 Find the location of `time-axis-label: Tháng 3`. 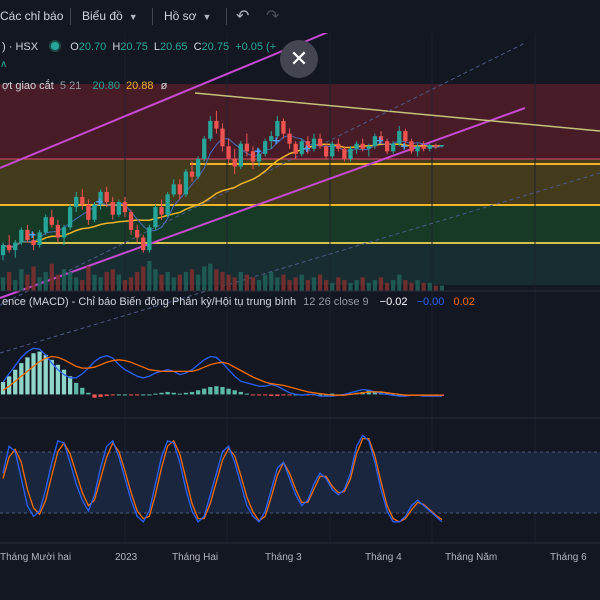

time-axis-label: Tháng 3 is located at coordinates (283, 557).